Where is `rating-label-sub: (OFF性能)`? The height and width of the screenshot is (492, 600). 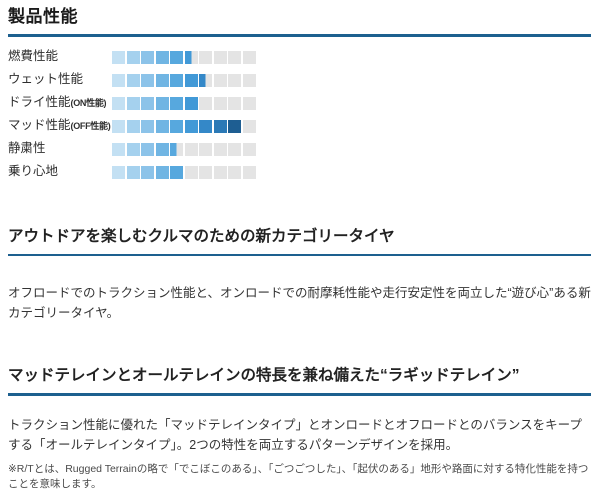
rating-label-sub: (OFF性能) is located at coordinates (90, 126).